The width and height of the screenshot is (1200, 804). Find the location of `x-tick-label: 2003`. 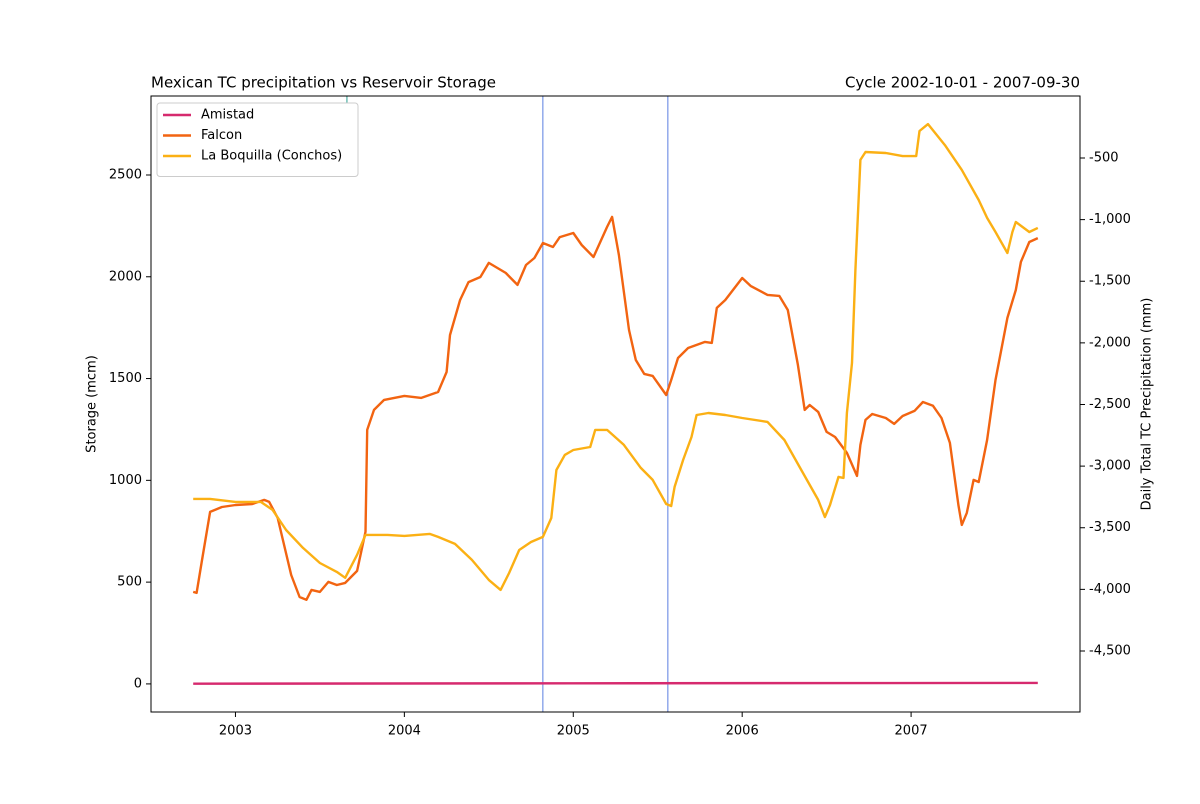

x-tick-label: 2003 is located at coordinates (235, 731).